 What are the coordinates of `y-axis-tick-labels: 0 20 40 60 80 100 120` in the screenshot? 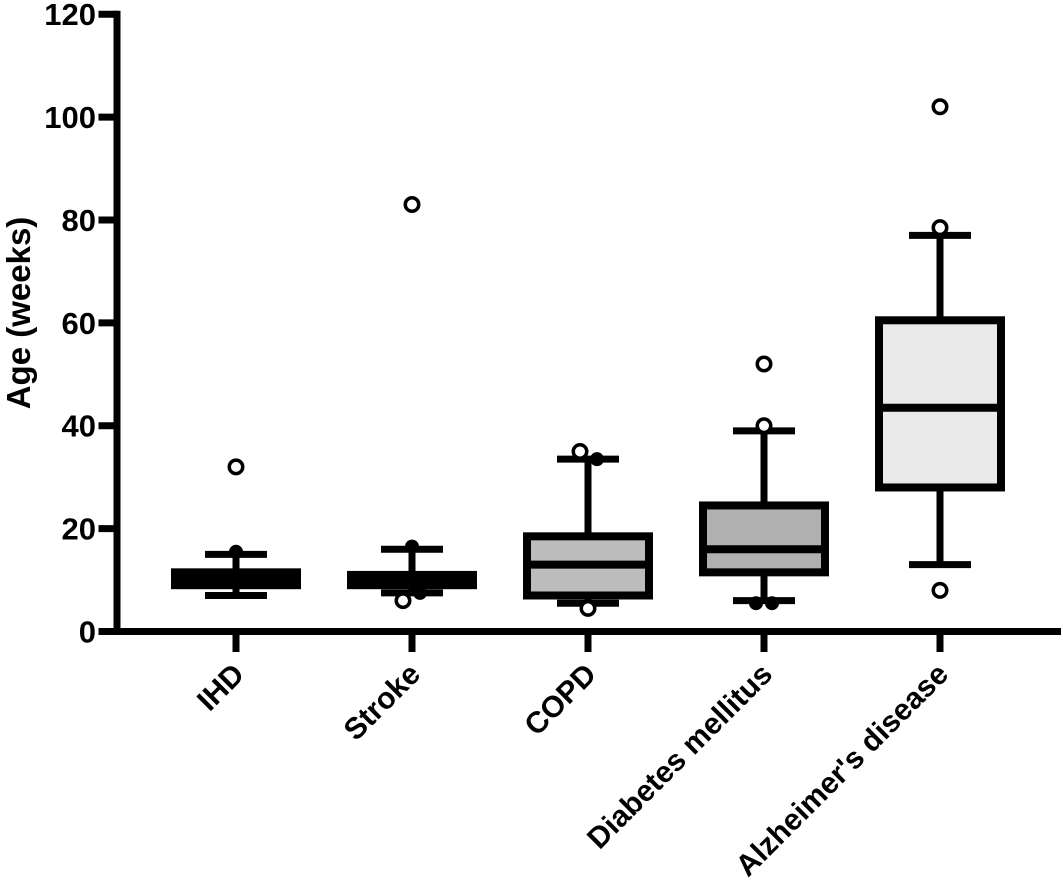 It's located at (70, 325).